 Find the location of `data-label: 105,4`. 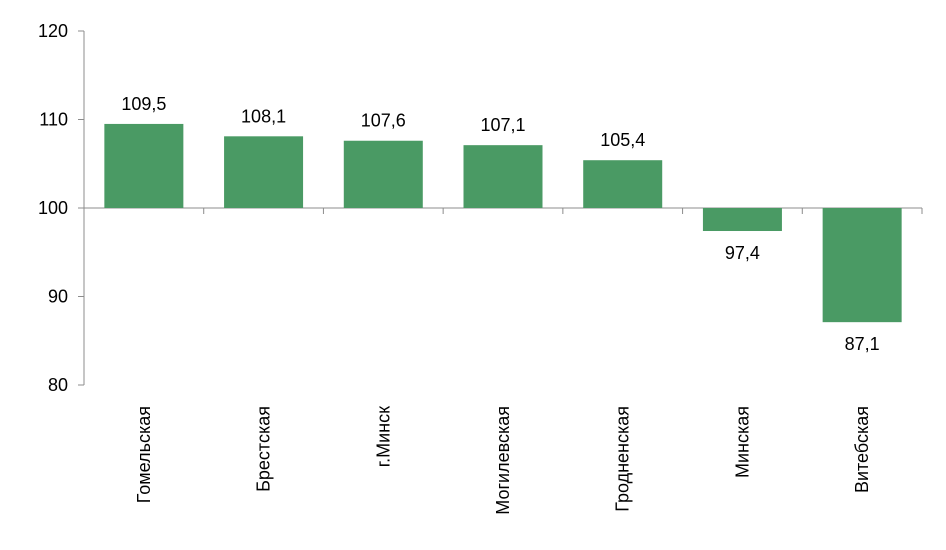

data-label: 105,4 is located at coordinates (622, 140).